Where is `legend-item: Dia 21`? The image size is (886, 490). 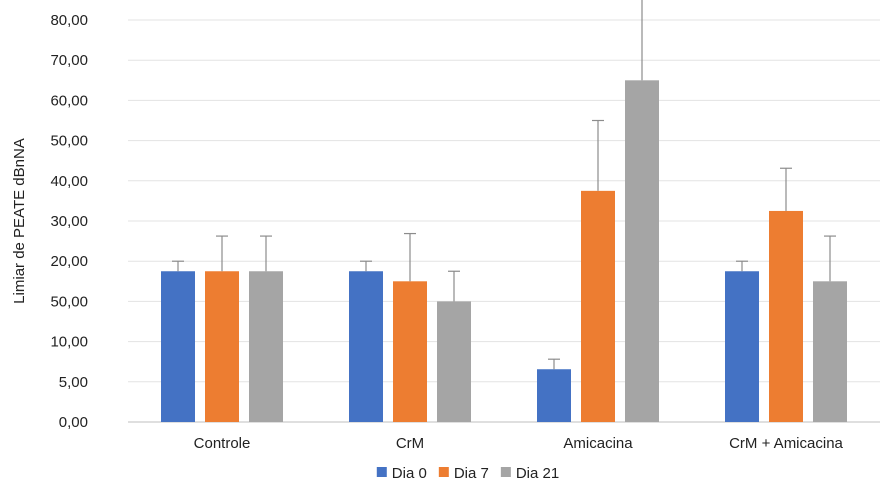
legend-item: Dia 21 is located at coordinates (529, 473).